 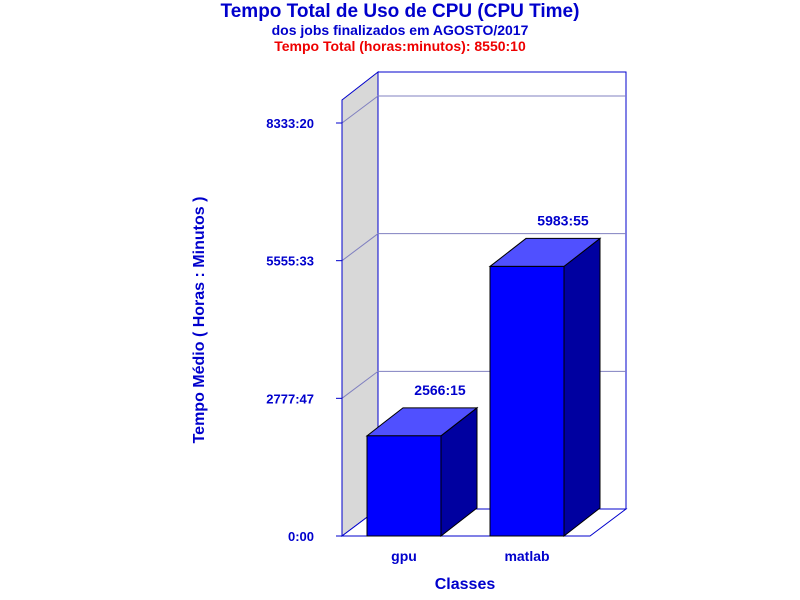 I want to click on chart-subtitle: dos jobs finalizados em AGOSTO/2017, so click(x=400, y=30).